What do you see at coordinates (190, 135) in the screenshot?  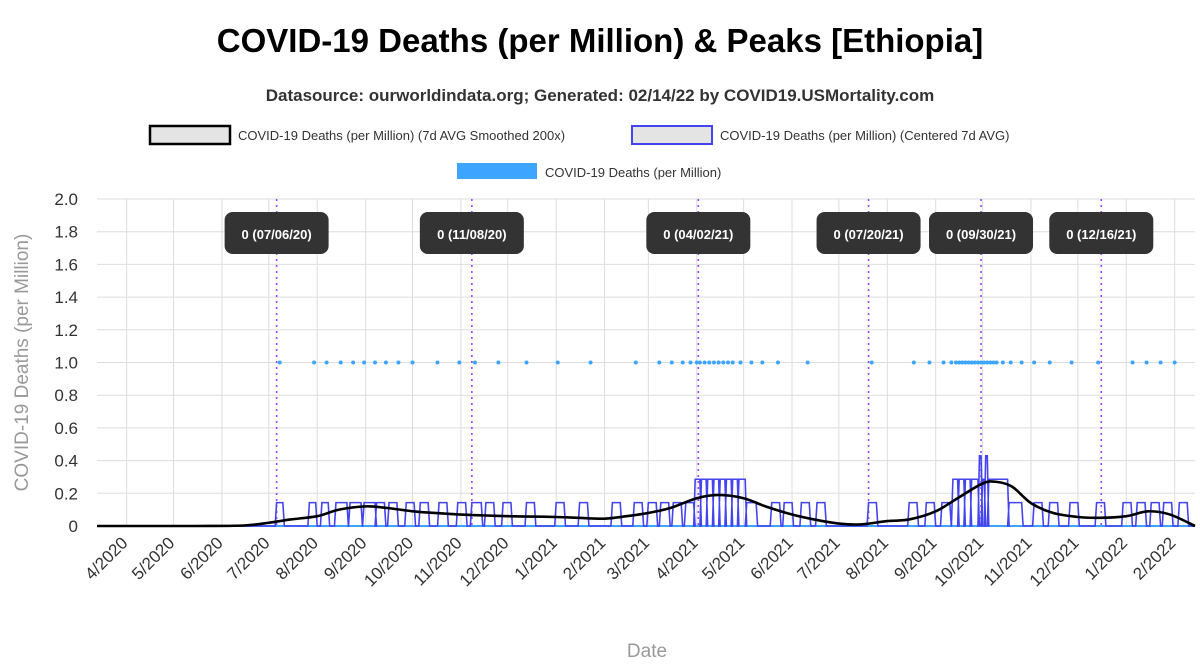 I see `legend-swatch-smoothed` at bounding box center [190, 135].